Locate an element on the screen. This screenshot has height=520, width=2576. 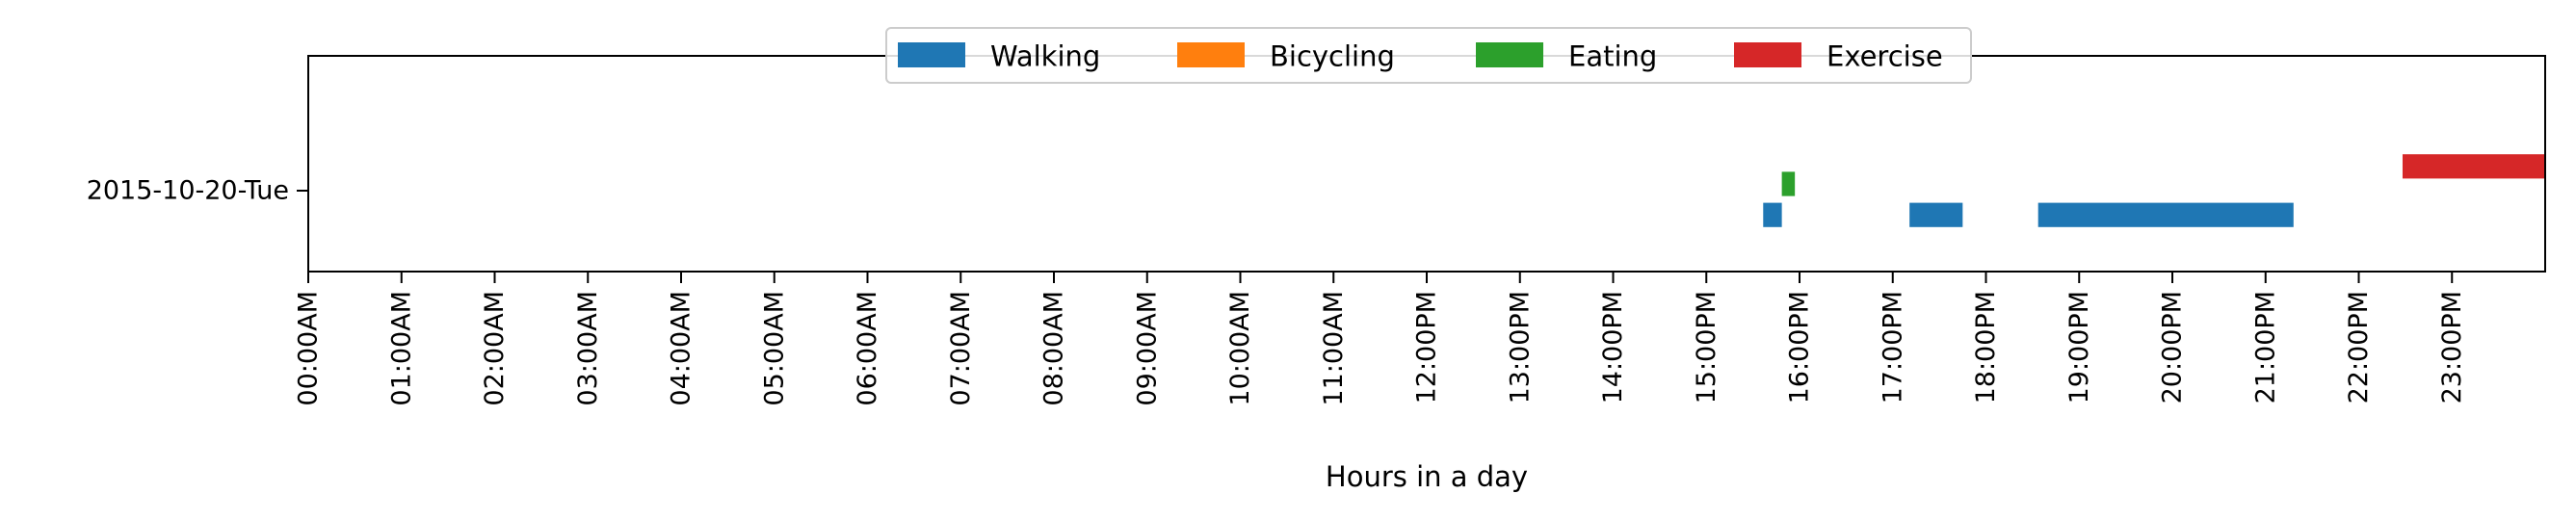
x-tick-label: 23:00PM is located at coordinates (2452, 347).